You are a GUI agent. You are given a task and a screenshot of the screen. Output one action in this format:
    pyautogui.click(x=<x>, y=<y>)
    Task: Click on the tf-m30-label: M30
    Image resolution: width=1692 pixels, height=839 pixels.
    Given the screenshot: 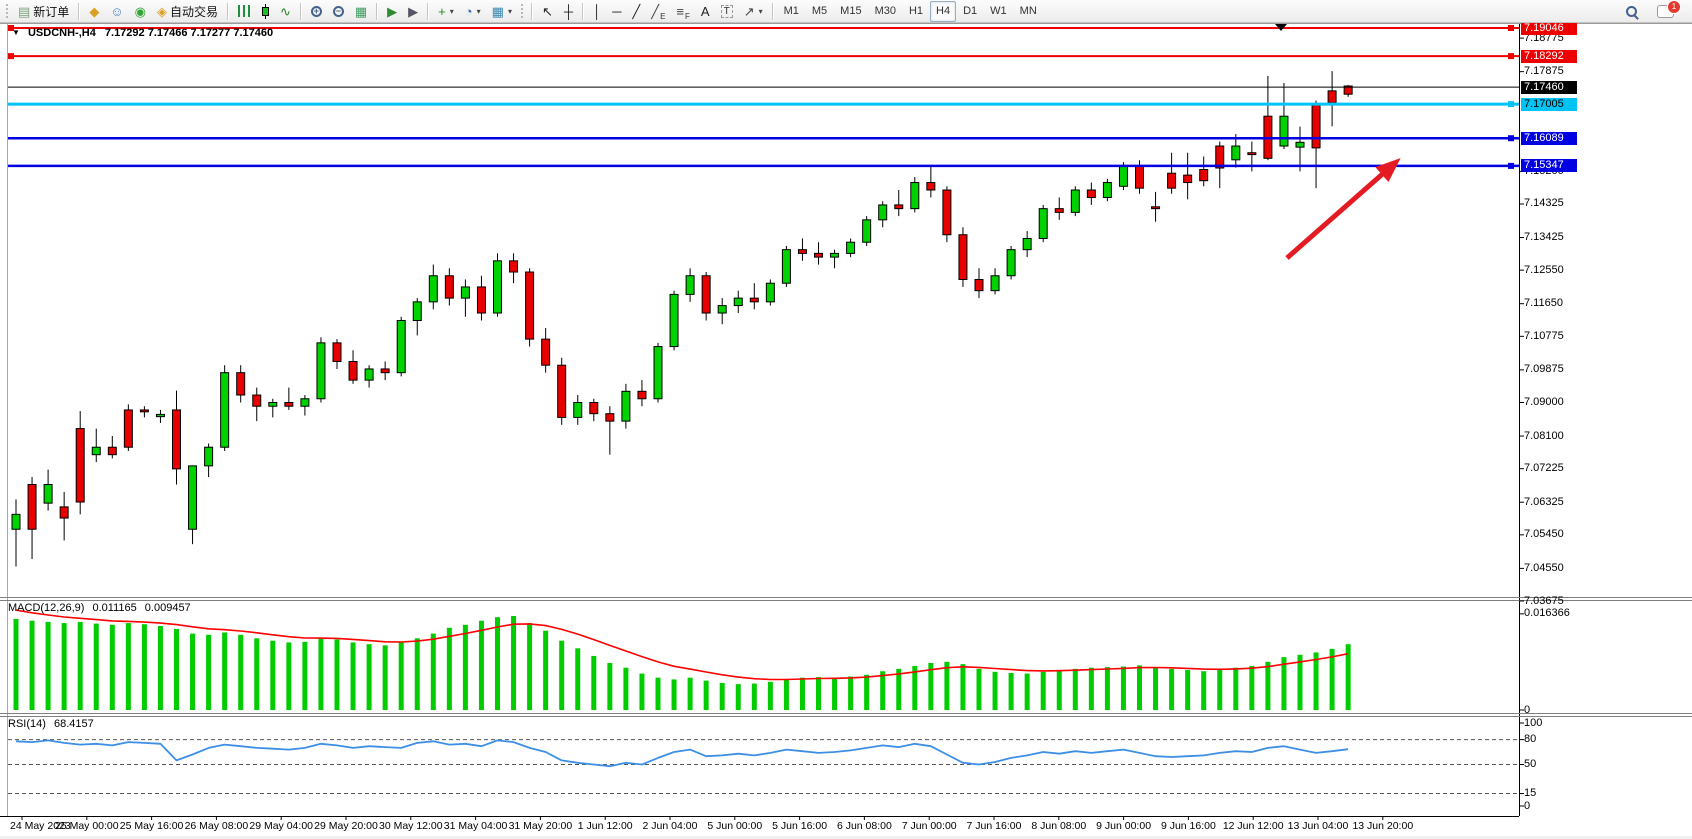 What is the action you would take?
    pyautogui.click(x=885, y=11)
    